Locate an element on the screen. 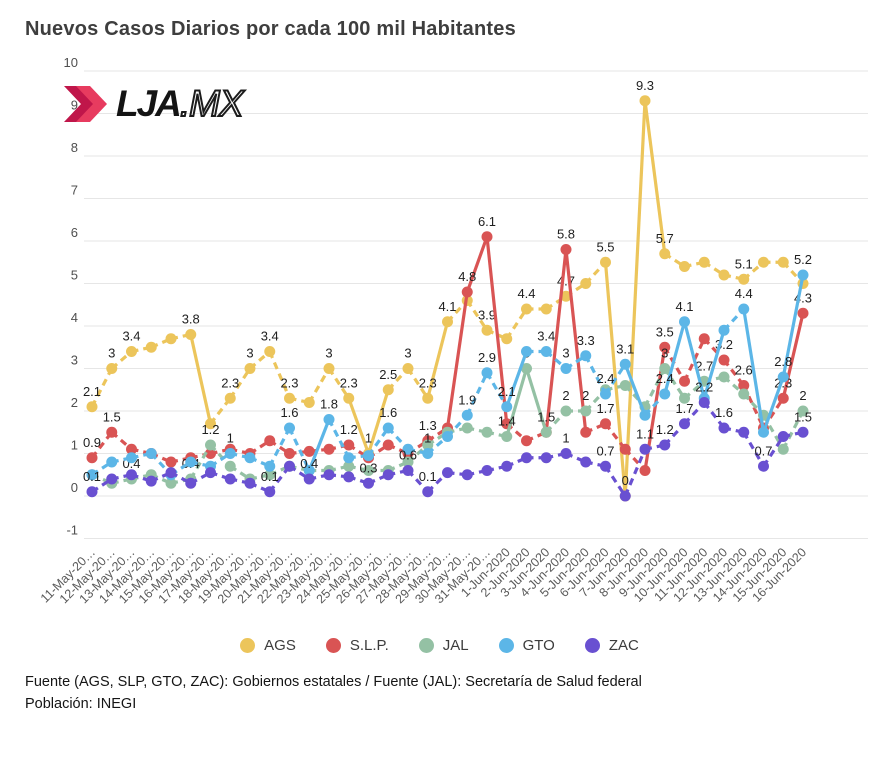 The width and height of the screenshot is (879, 763). legend-item-GTO: GTO is located at coordinates (526, 645).